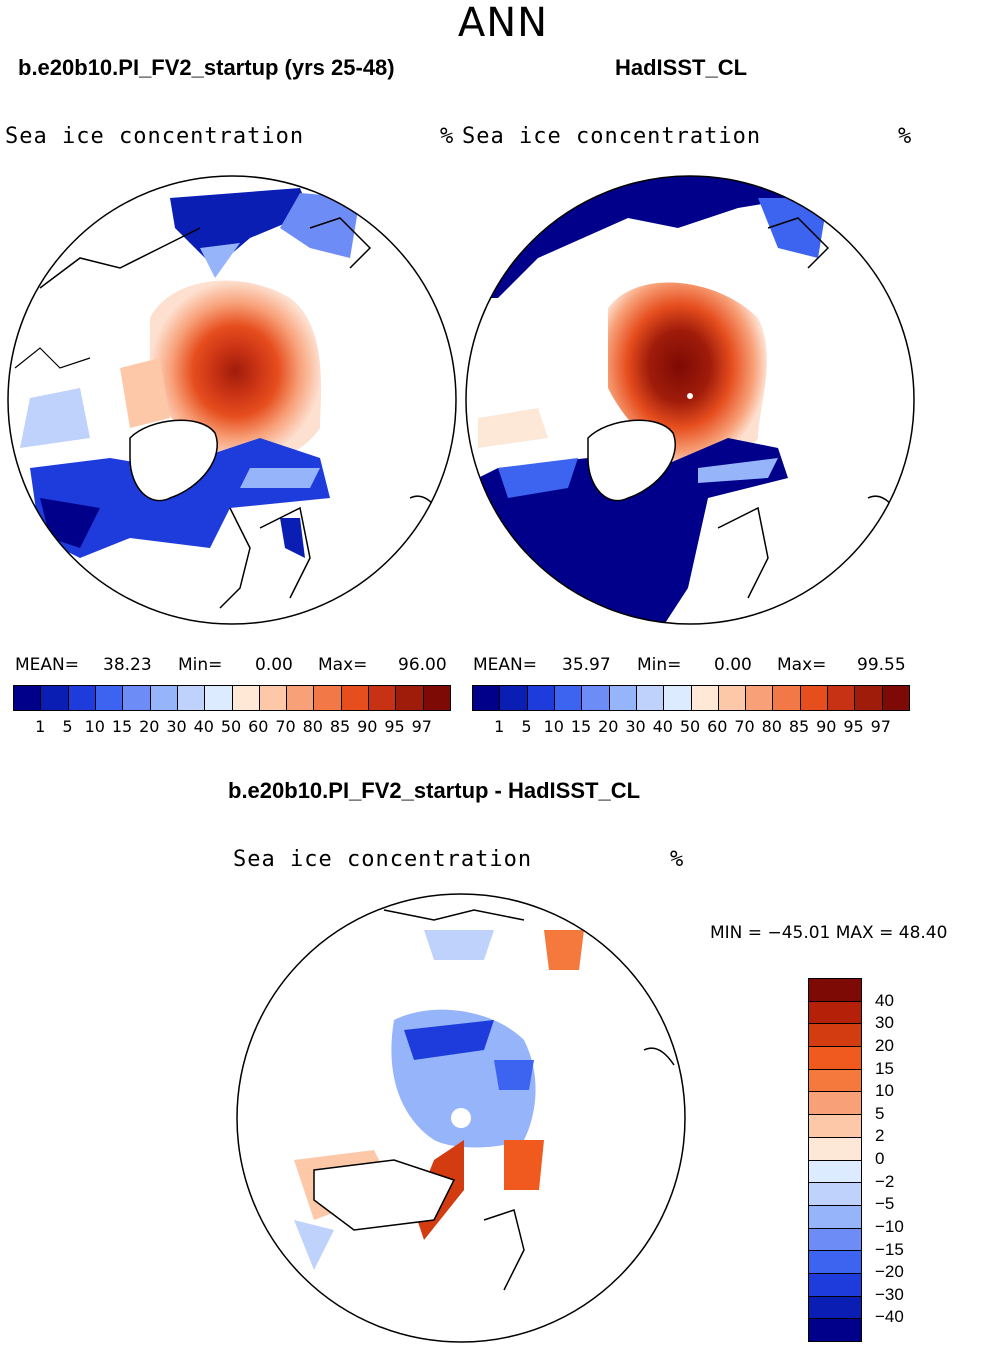 The height and width of the screenshot is (1351, 1006). Describe the element at coordinates (383, 859) in the screenshot. I see `panel3-variable-label: Sea ice concentration` at that location.